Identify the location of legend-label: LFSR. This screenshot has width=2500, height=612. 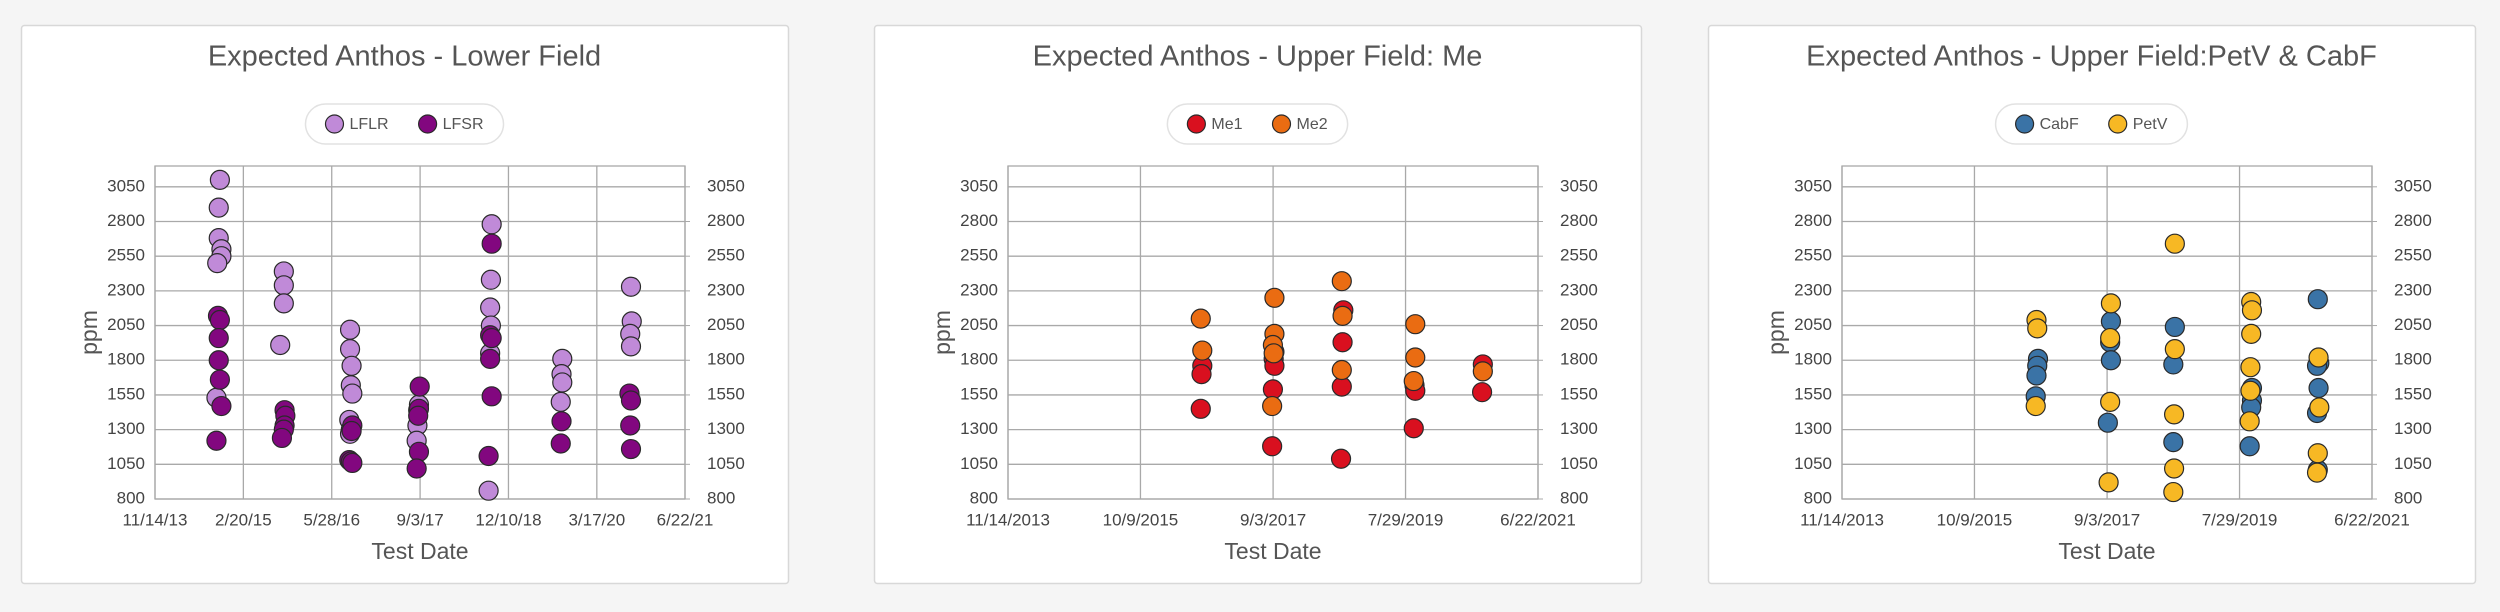
(463, 124).